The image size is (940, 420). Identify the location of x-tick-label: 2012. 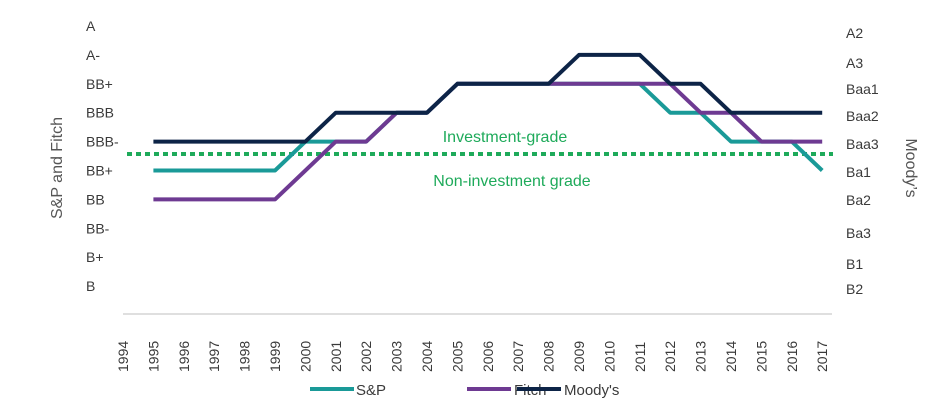
(670, 356).